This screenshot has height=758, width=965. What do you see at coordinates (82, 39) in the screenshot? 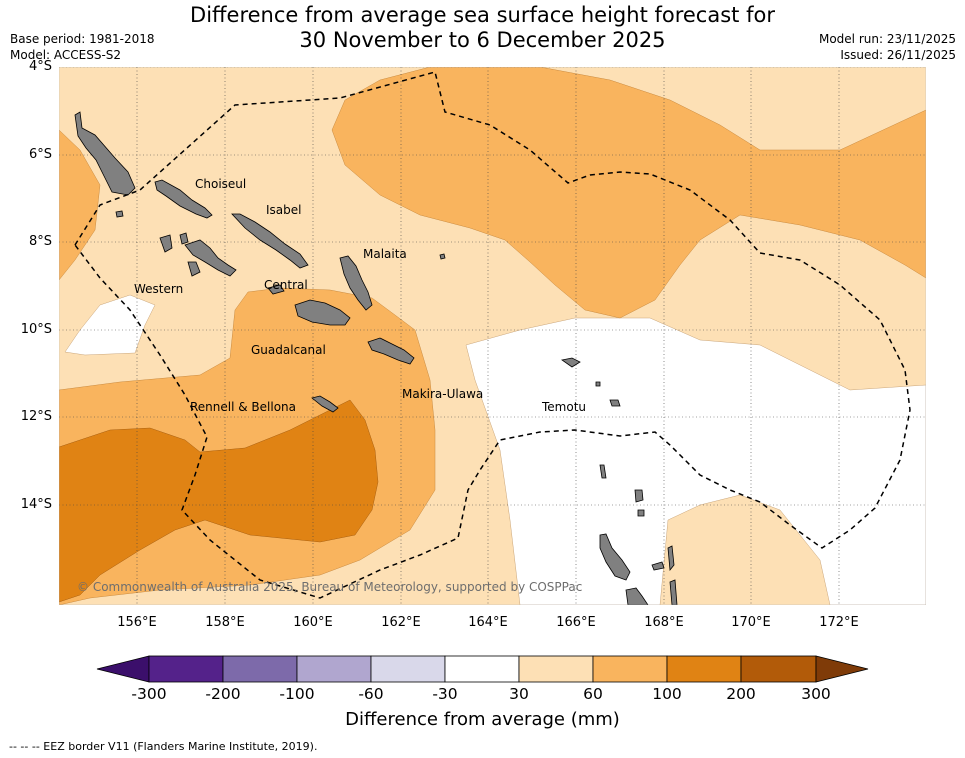
I see `base-period-label: Base period: 1981-2018` at bounding box center [82, 39].